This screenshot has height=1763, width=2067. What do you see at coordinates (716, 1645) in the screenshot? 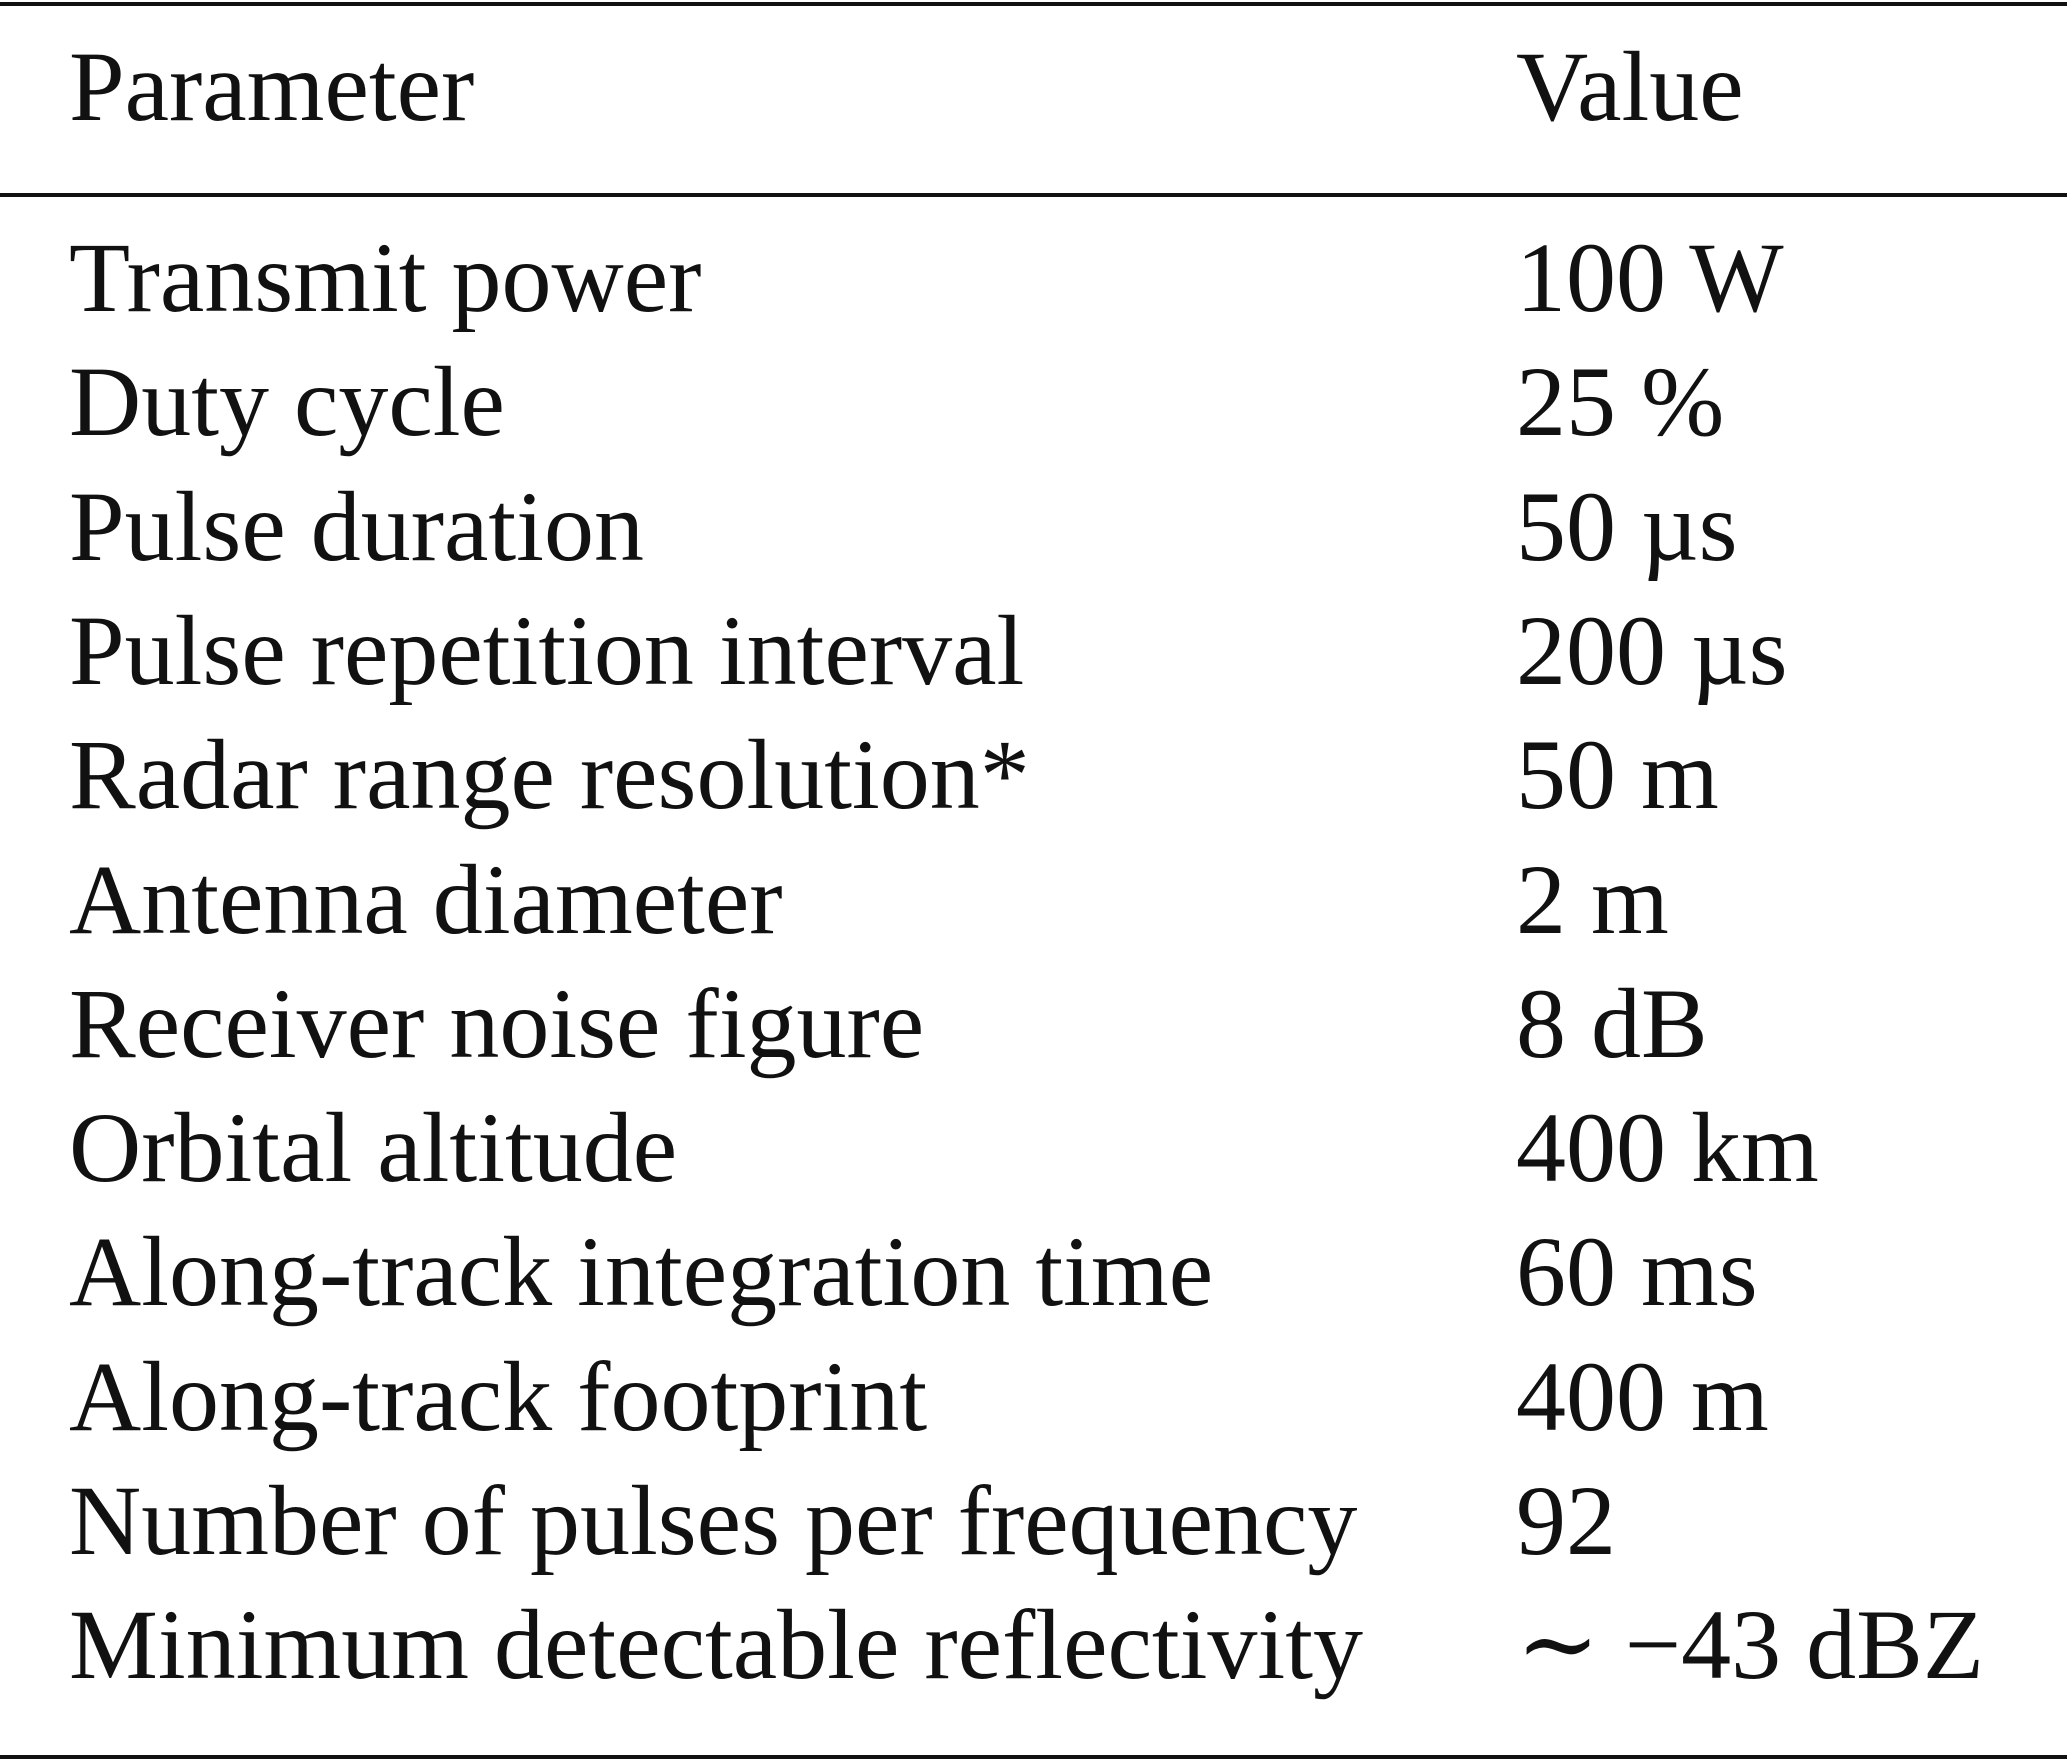
I see `parameter-cell: Minimum detectable reflectivity` at bounding box center [716, 1645].